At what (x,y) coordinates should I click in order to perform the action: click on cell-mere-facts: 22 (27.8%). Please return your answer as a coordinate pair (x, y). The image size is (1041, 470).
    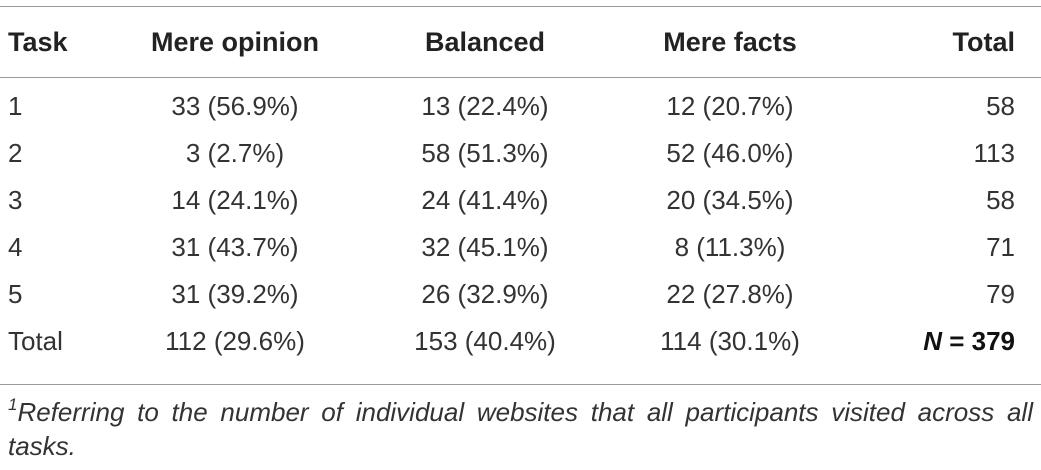
    Looking at the image, I should click on (730, 294).